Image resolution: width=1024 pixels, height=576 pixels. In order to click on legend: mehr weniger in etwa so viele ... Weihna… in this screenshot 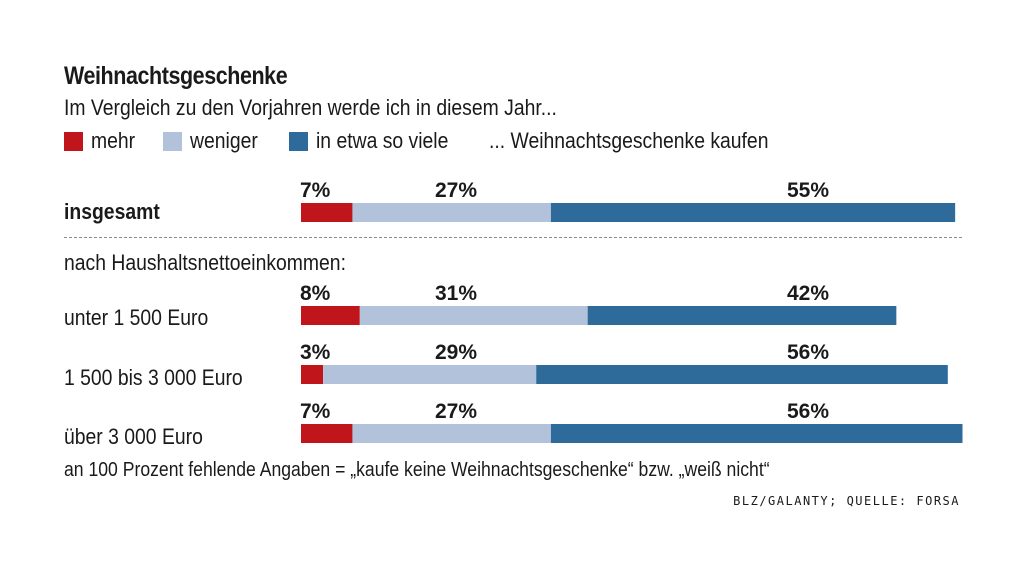, I will do `click(435, 141)`.